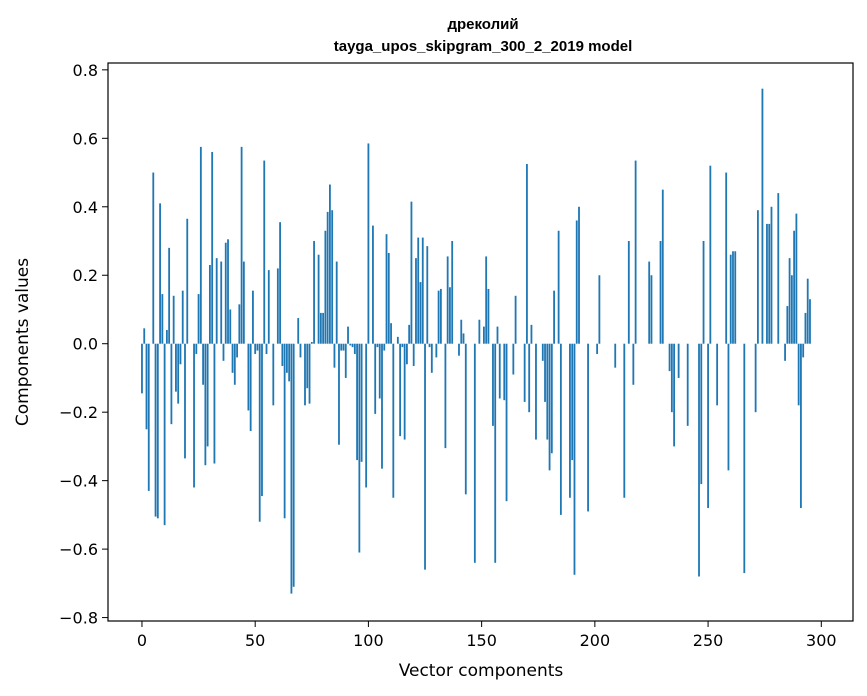 The width and height of the screenshot is (867, 696). What do you see at coordinates (482, 24) in the screenshot?
I see `chart-title: дреколий` at bounding box center [482, 24].